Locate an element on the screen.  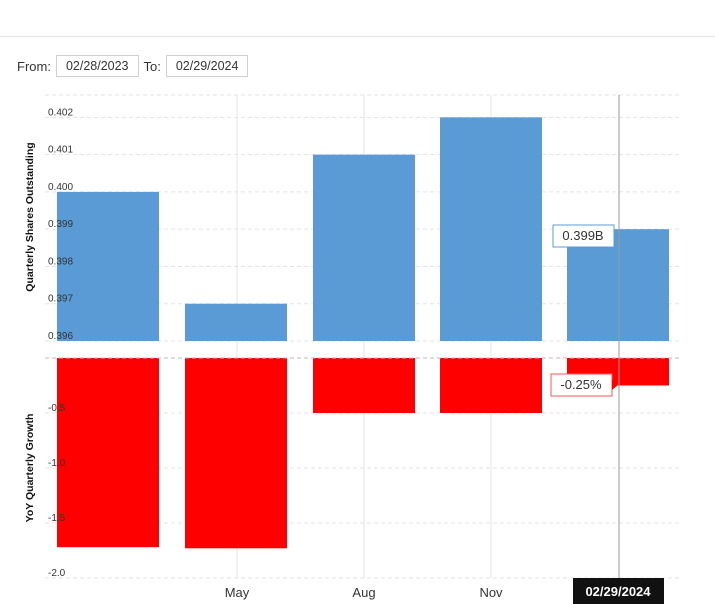
y-tick-label: -1.0 is located at coordinates (57, 463).